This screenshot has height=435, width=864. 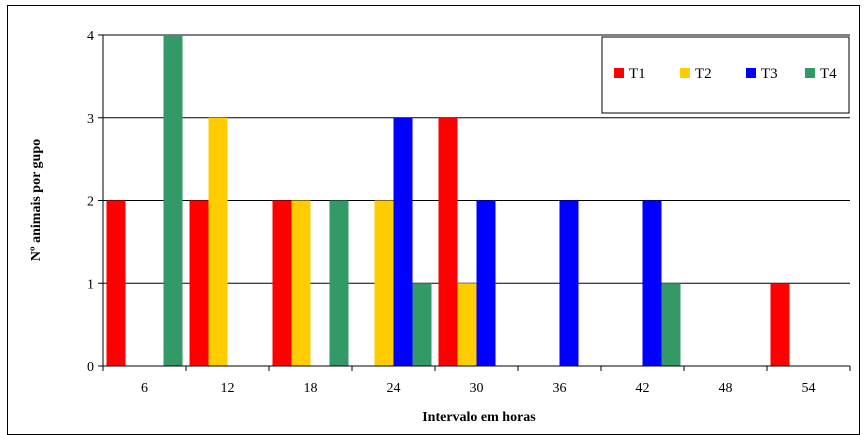 I want to click on y-tick-label: 3, so click(x=90, y=119).